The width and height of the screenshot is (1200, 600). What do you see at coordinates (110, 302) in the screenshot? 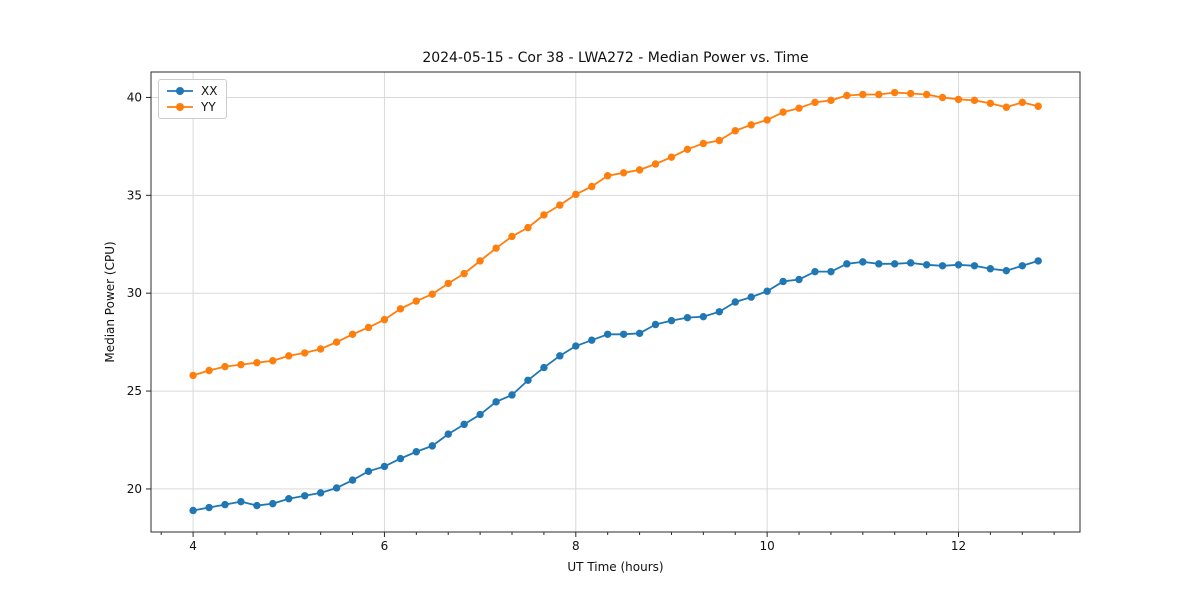
I see `y-axis-label: Median Power (CPU)` at bounding box center [110, 302].